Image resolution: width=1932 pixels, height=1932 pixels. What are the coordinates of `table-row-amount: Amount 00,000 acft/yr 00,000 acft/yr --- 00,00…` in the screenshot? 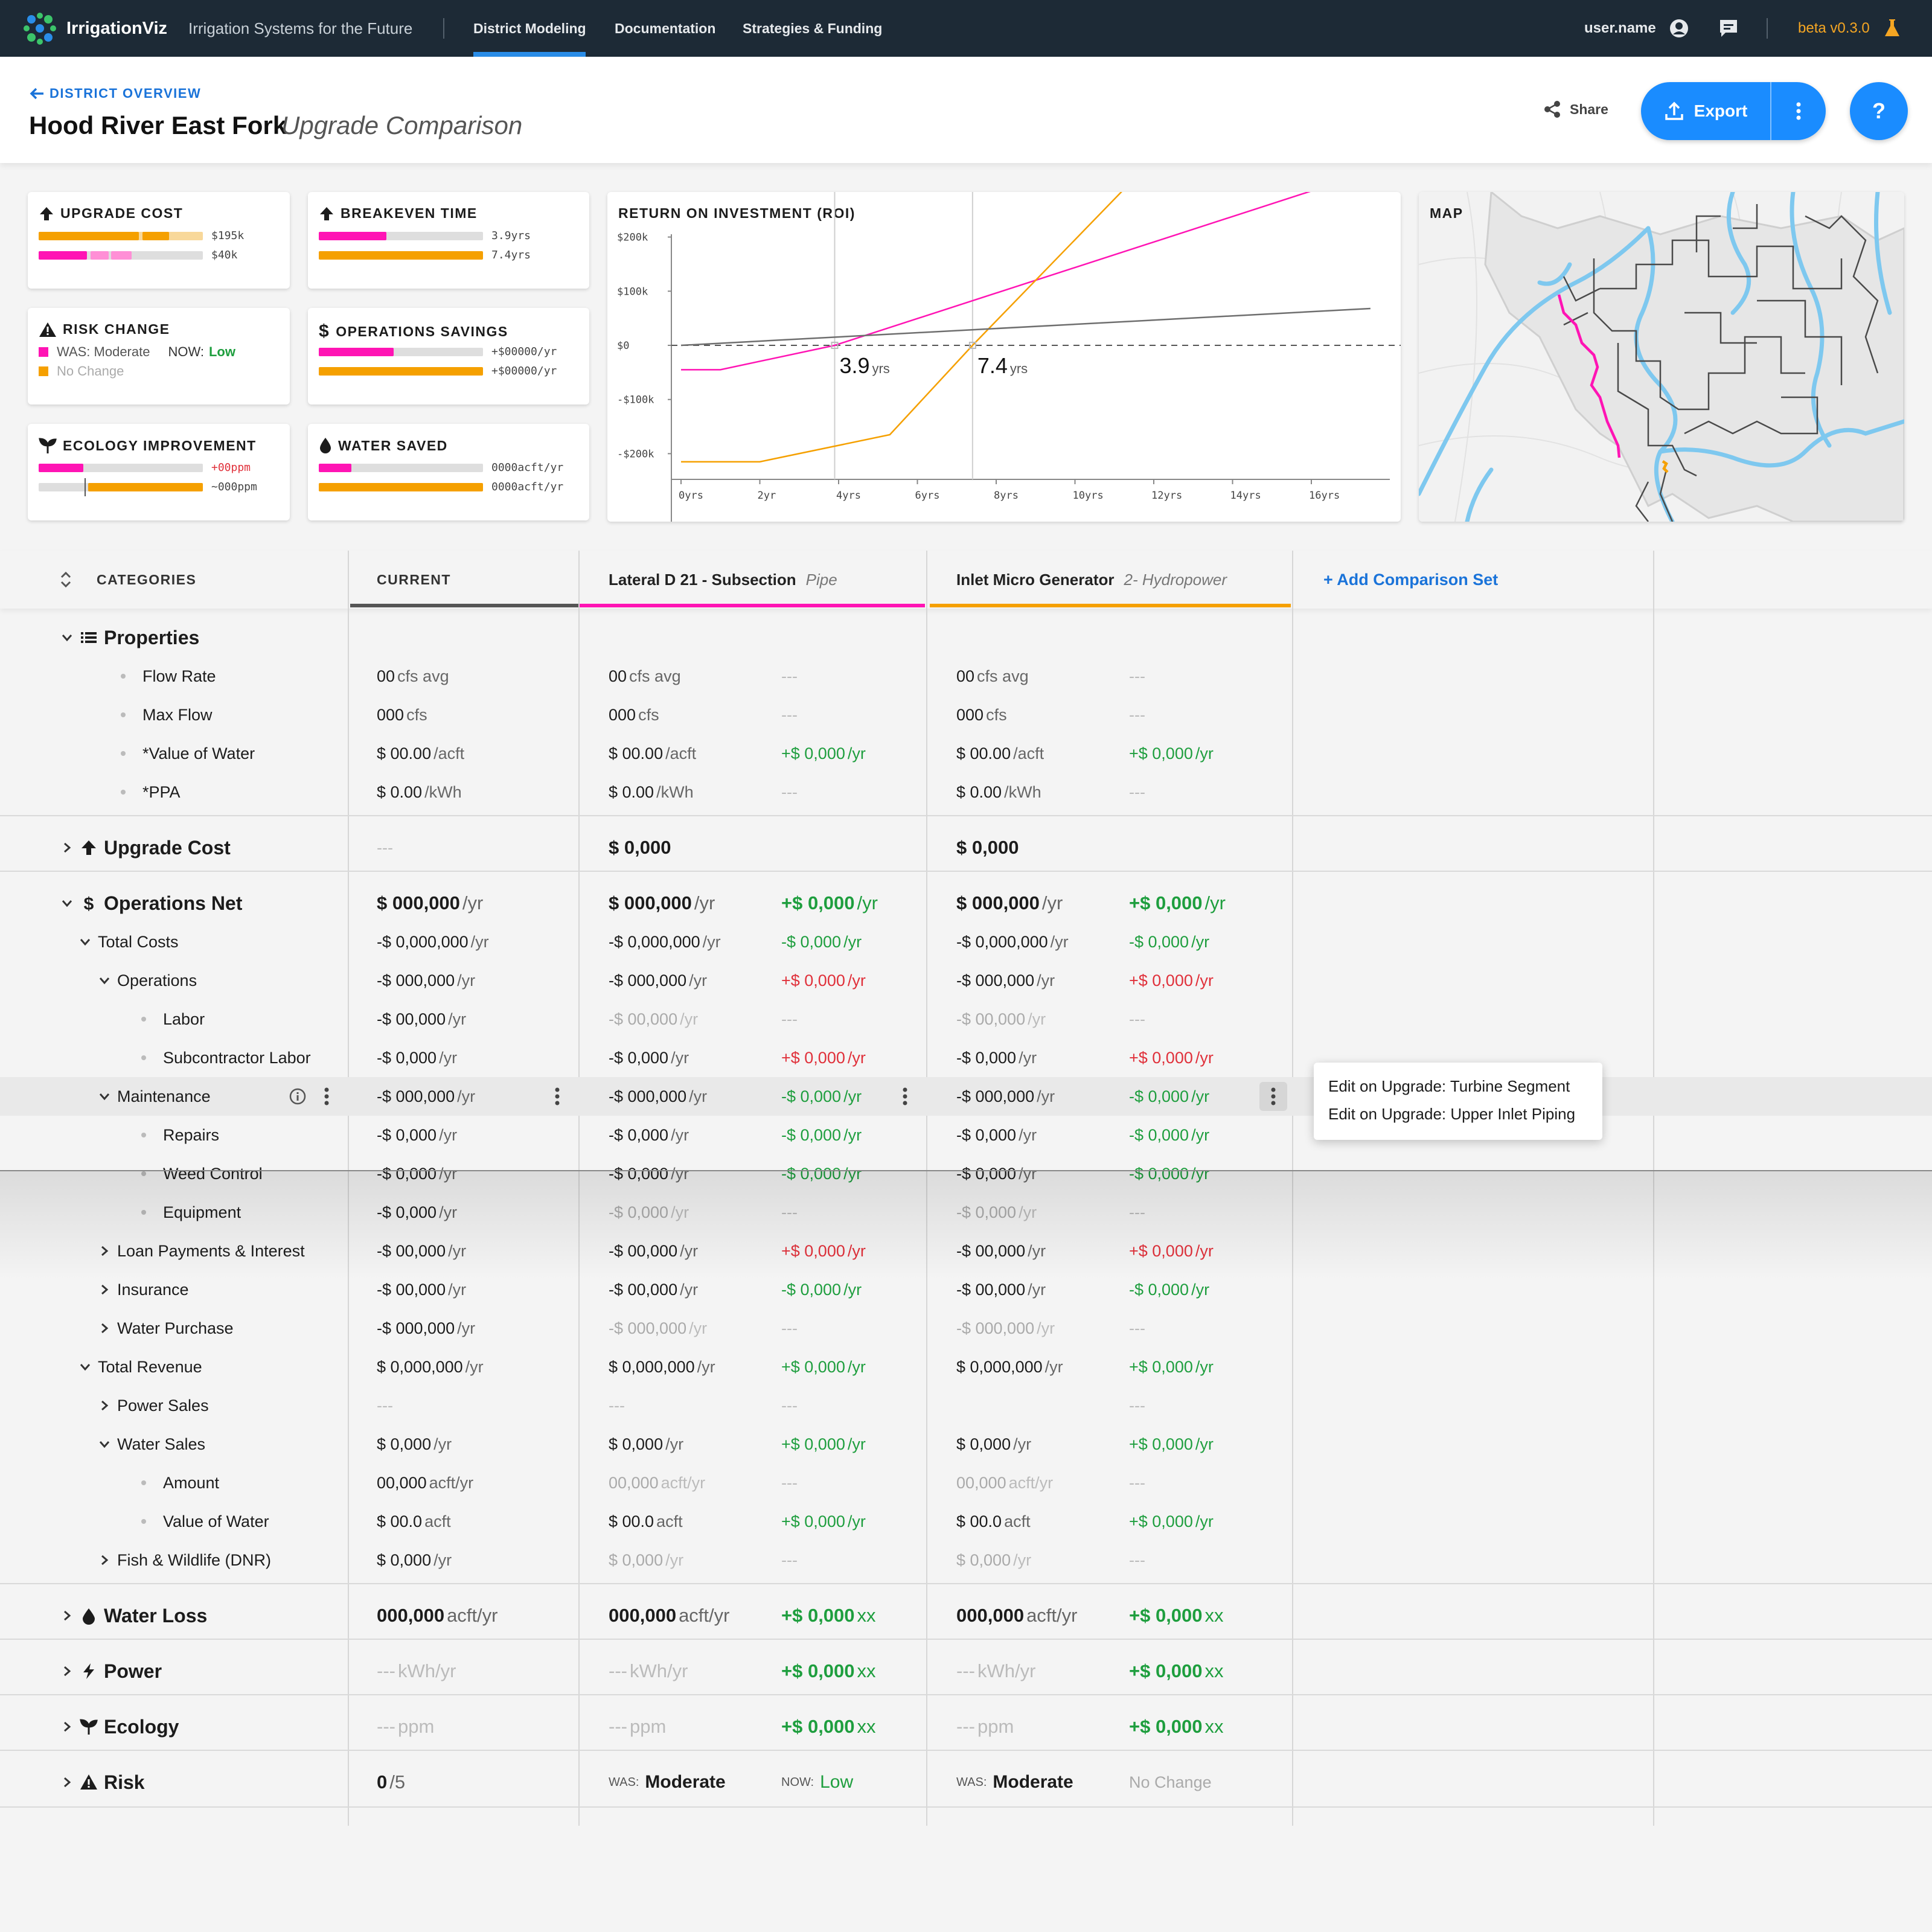 It's located at (966, 1483).